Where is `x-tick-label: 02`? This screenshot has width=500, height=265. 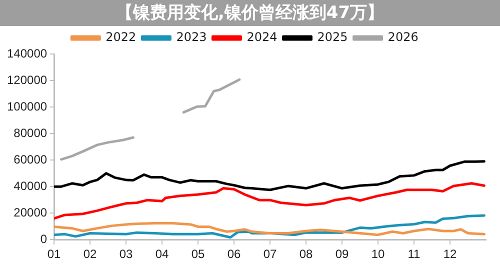 x-tick-label: 02 is located at coordinates (90, 254).